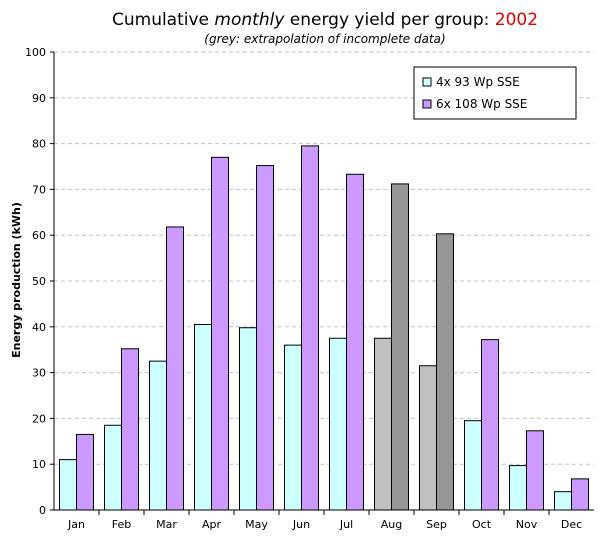  I want to click on x-tick-label: Apr, so click(212, 524).